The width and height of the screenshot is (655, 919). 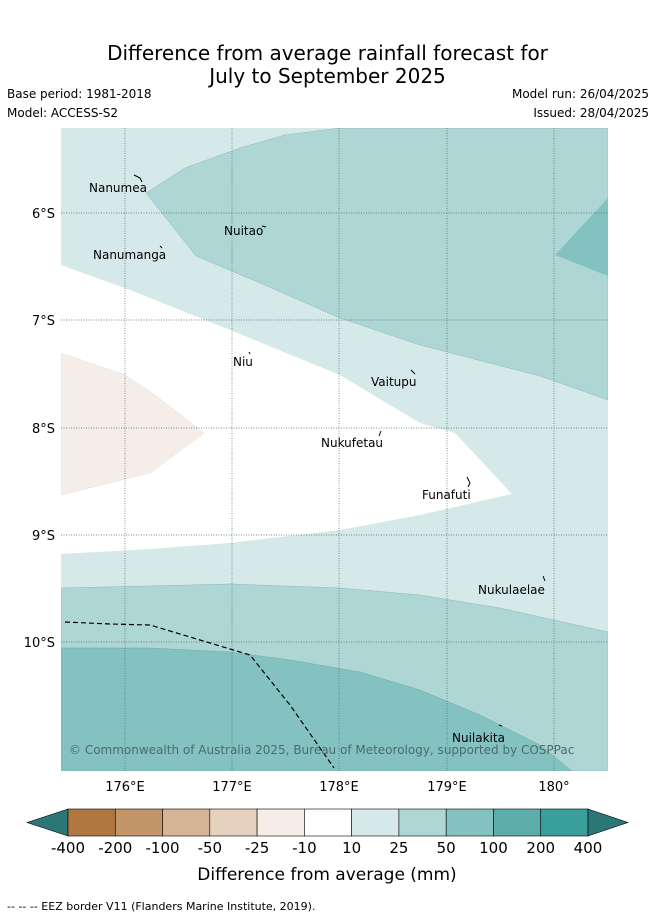 I want to click on lat-label: 7°S, so click(x=43, y=321).